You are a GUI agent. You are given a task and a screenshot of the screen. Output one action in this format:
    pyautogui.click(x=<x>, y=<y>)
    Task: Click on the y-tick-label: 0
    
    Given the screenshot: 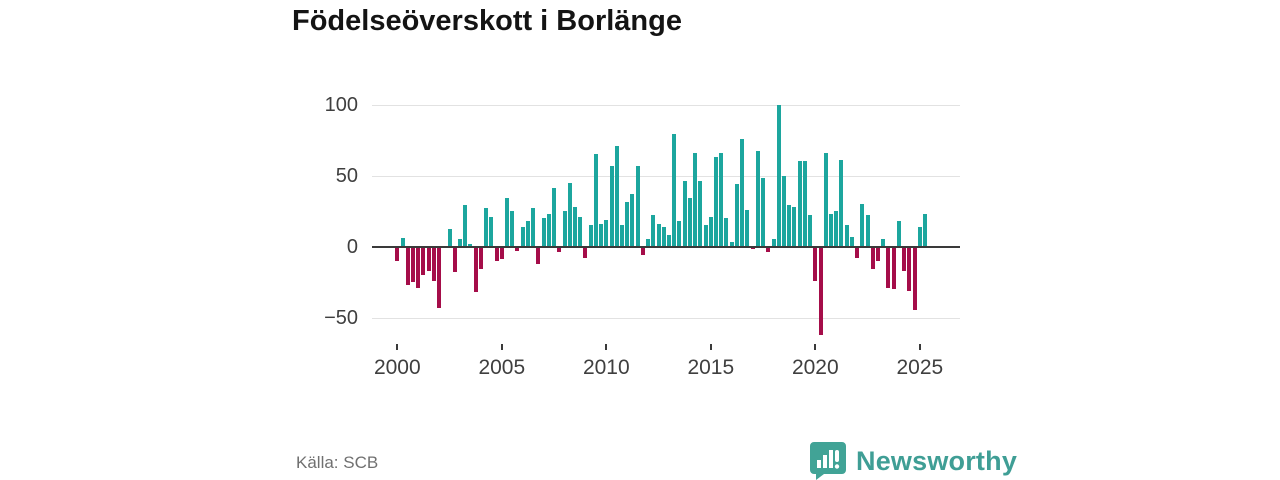 What is the action you would take?
    pyautogui.click(x=352, y=246)
    